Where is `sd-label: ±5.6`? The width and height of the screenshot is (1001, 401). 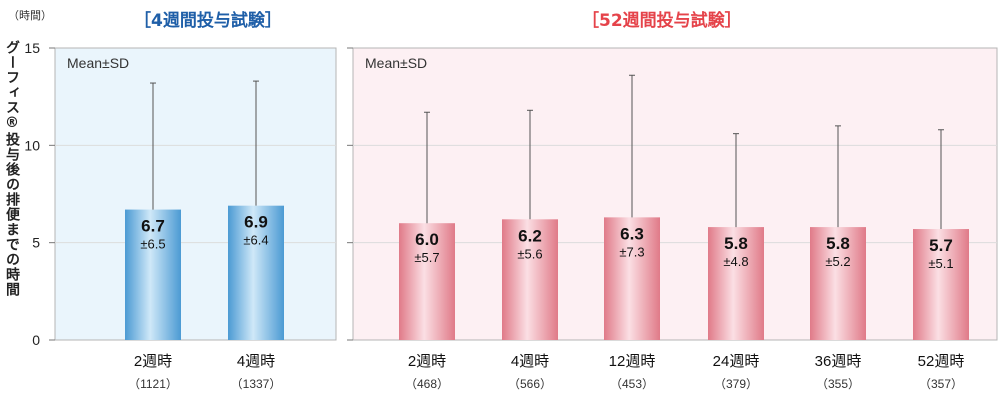 sd-label: ±5.6 is located at coordinates (529, 253).